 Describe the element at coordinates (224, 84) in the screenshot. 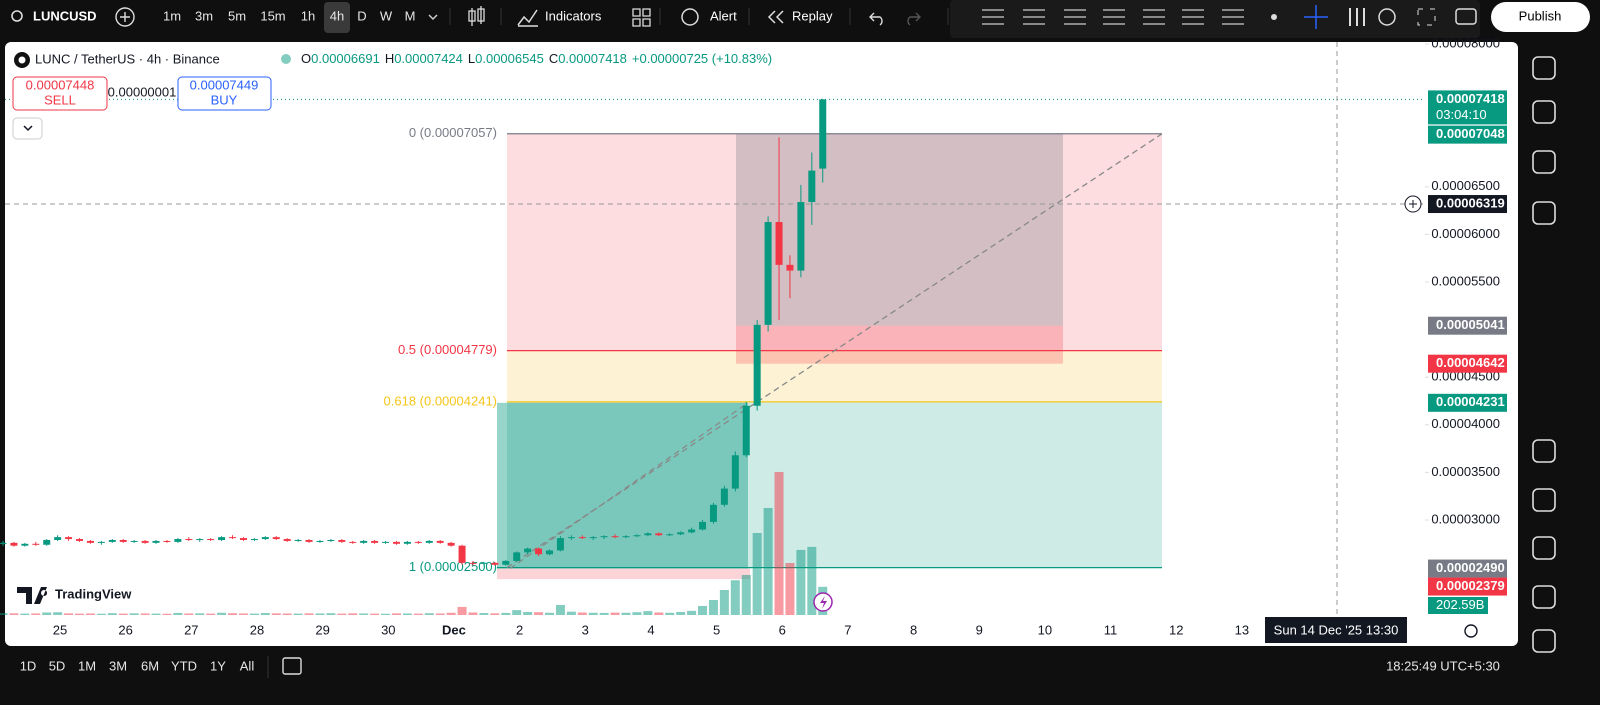

I see `buy-price: 0.00007449` at that location.